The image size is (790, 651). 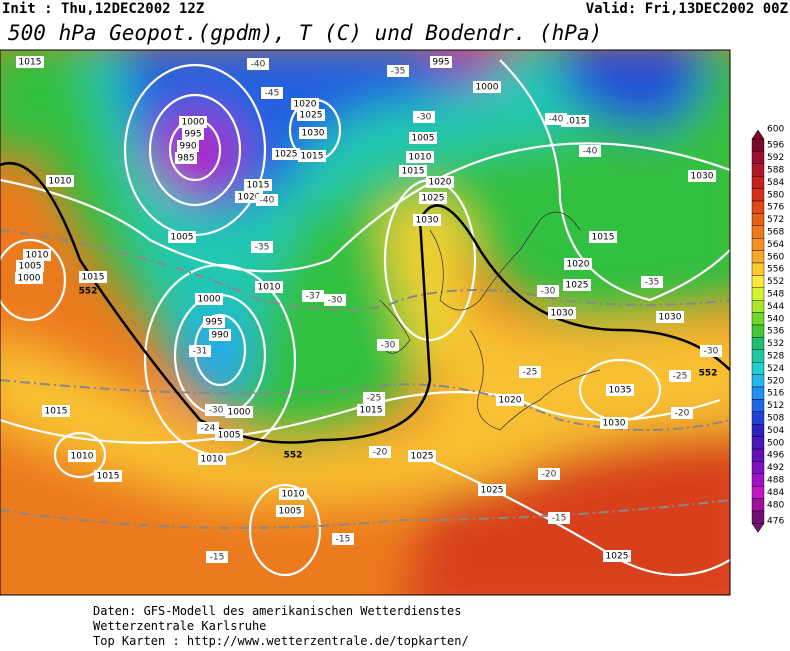 What do you see at coordinates (687, 9) in the screenshot?
I see `valid-time: Valid: Fri,13DEC2002 00Z` at bounding box center [687, 9].